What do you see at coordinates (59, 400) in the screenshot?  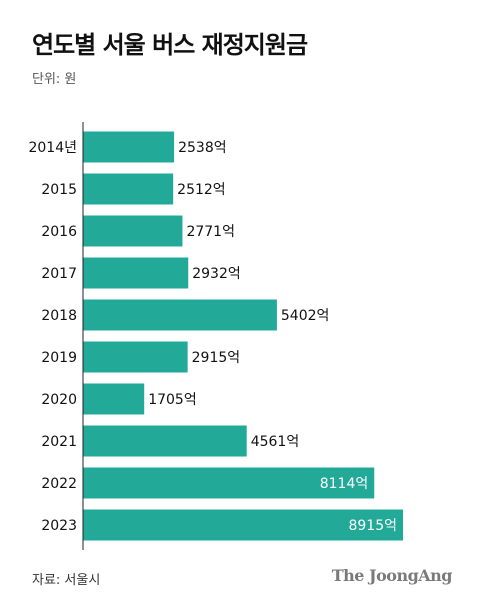 I see `category-label: 2020` at bounding box center [59, 400].